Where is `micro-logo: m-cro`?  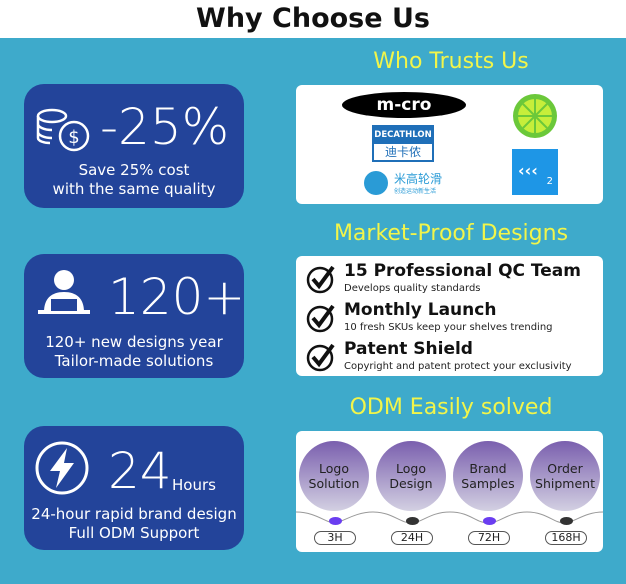
micro-logo: m-cro is located at coordinates (404, 105).